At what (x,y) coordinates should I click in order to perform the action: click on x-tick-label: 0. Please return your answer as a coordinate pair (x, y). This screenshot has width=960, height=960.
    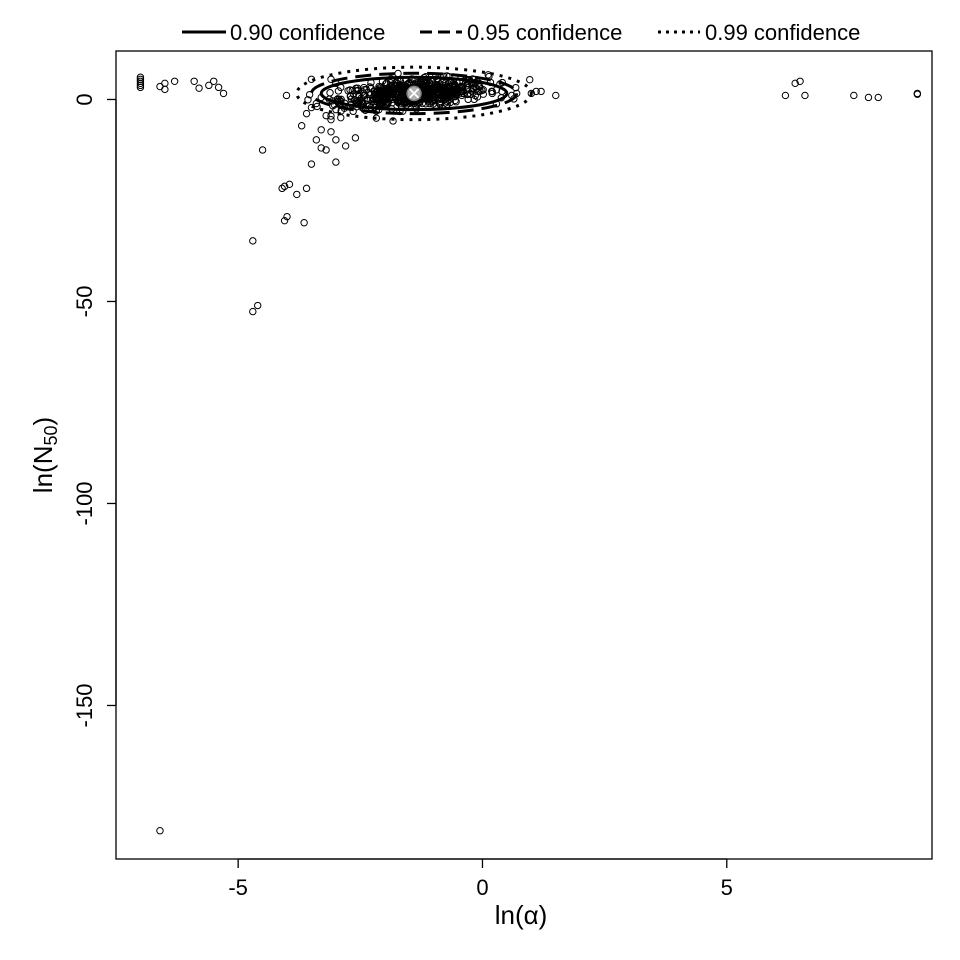
    Looking at the image, I should click on (482, 887).